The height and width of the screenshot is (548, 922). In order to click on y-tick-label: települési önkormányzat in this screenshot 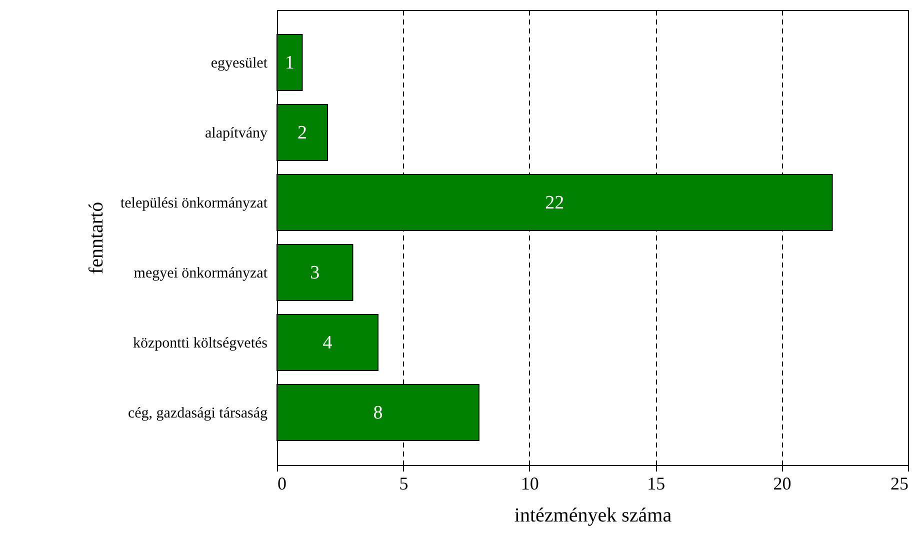, I will do `click(194, 204)`.